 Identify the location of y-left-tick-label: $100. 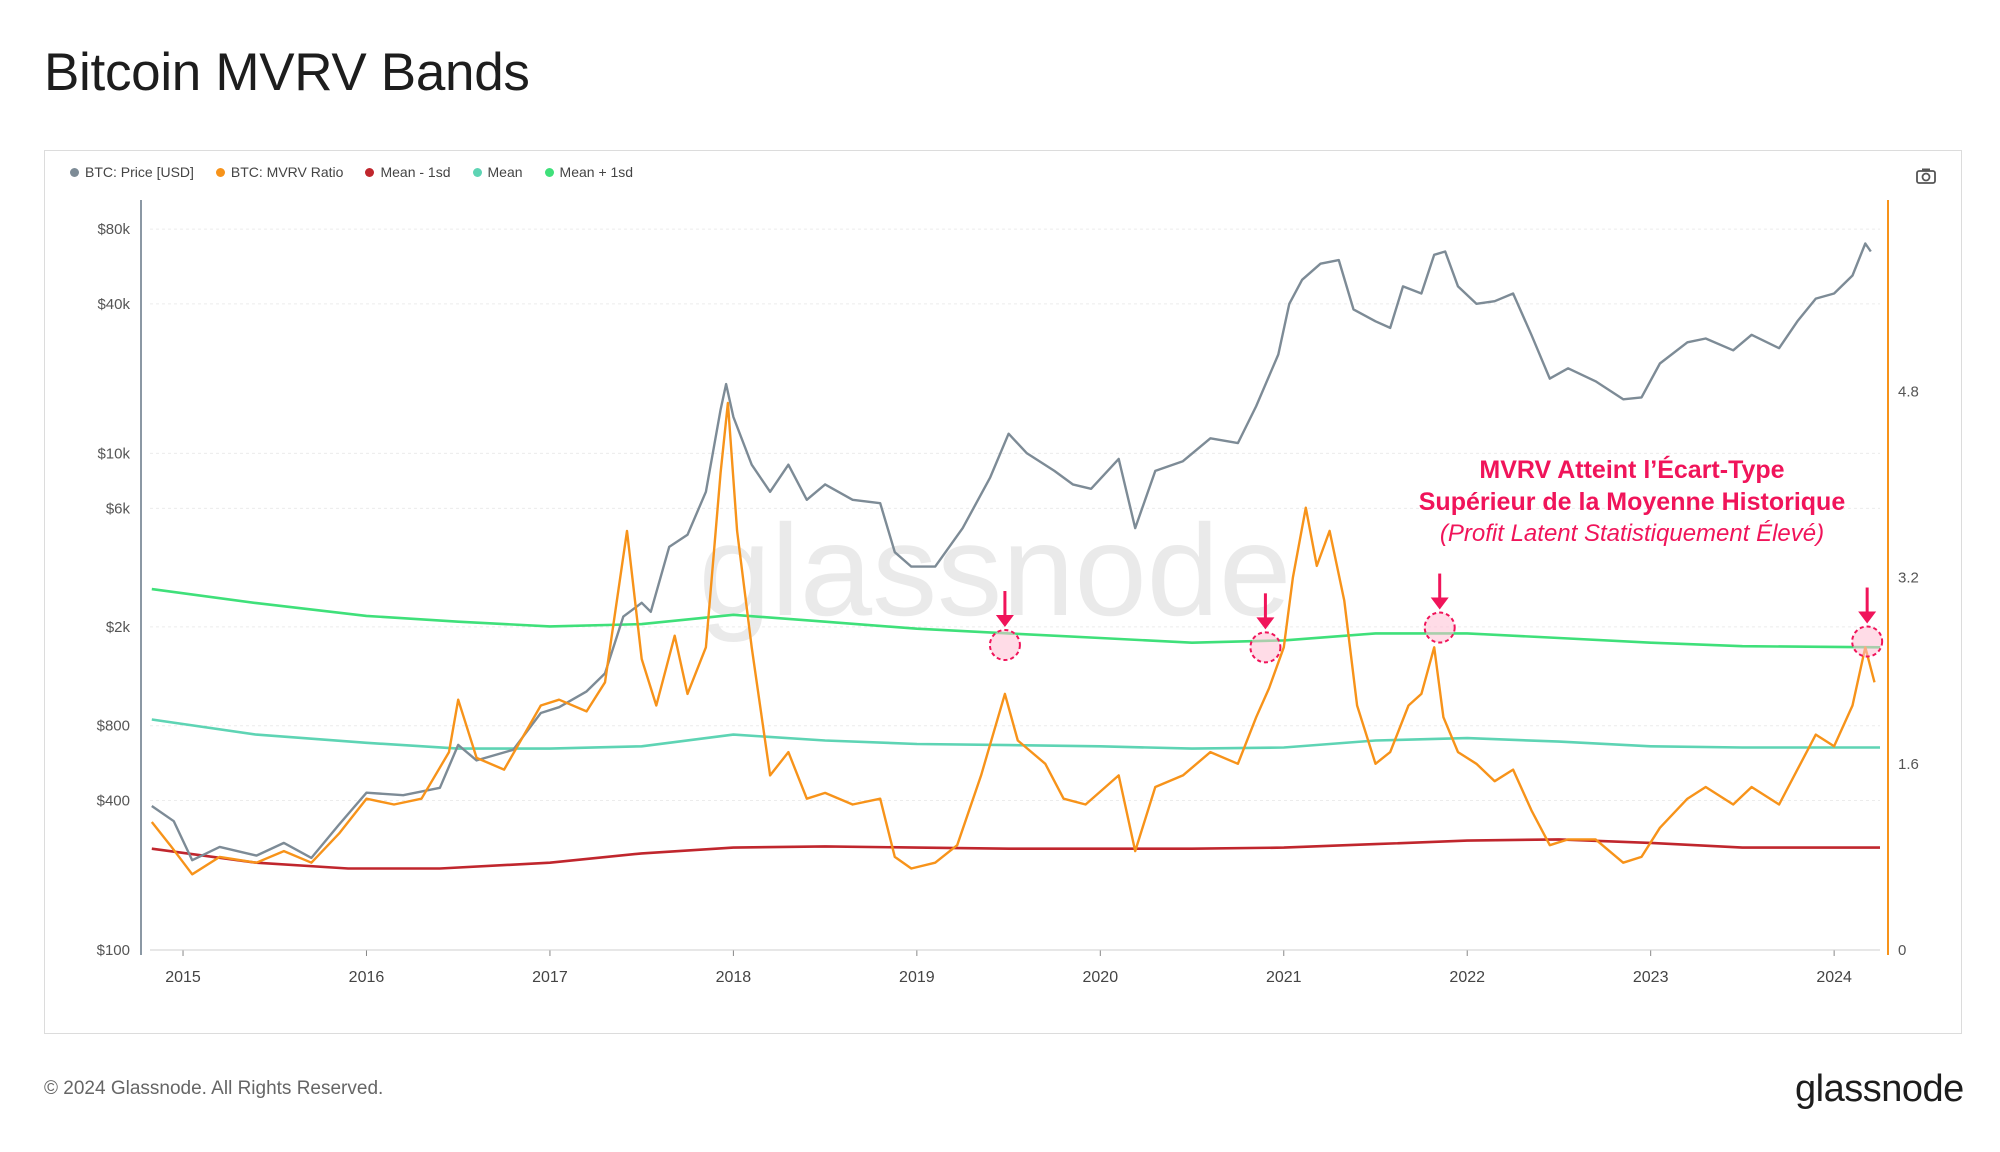
(113, 950).